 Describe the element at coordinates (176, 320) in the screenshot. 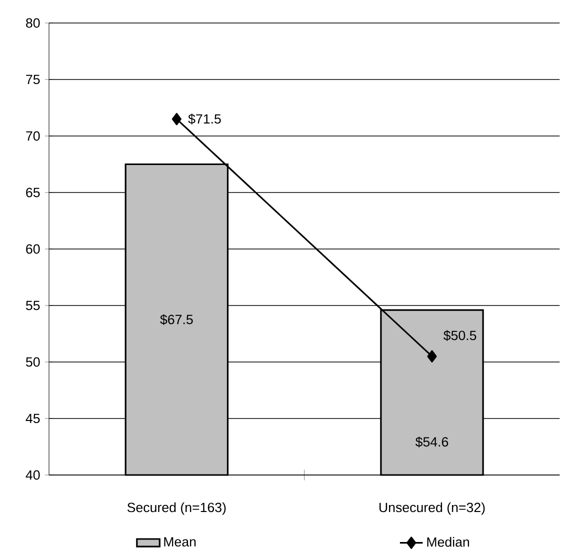

I see `data-label: $67.5` at that location.